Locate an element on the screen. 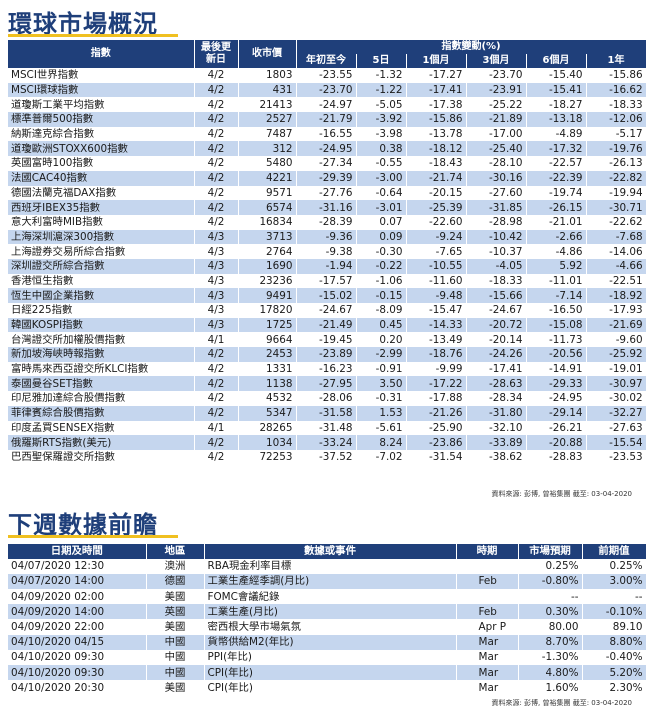  cell-ytd: -16.23 is located at coordinates (326, 369).